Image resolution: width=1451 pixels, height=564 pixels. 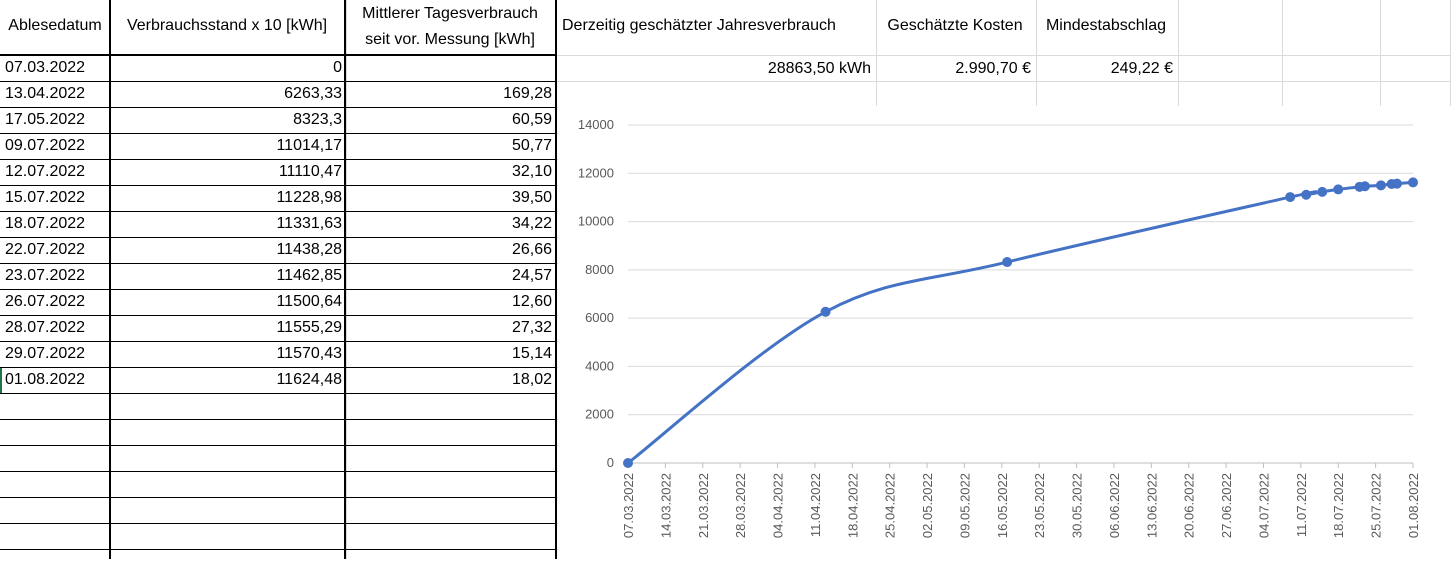 I want to click on table-cell-reading: 11555,29, so click(x=309, y=327).